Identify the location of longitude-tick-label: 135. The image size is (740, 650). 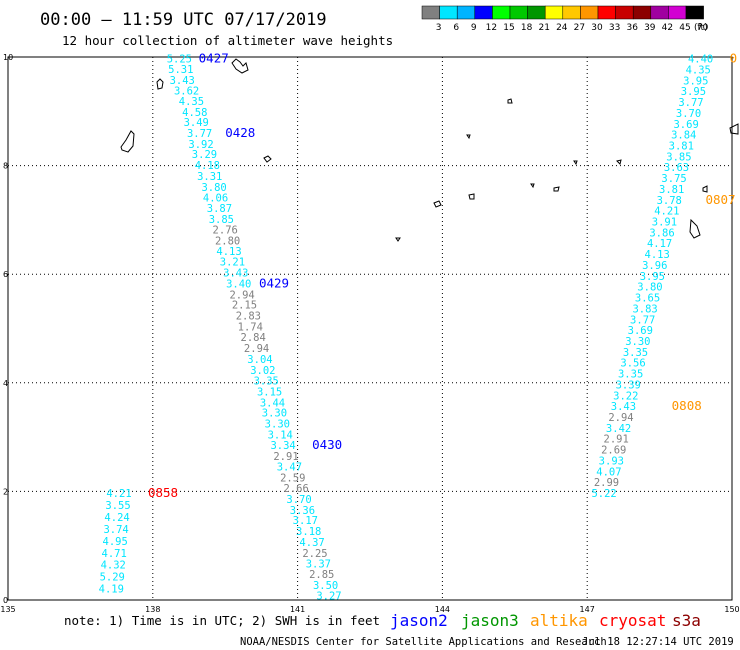
(7, 609).